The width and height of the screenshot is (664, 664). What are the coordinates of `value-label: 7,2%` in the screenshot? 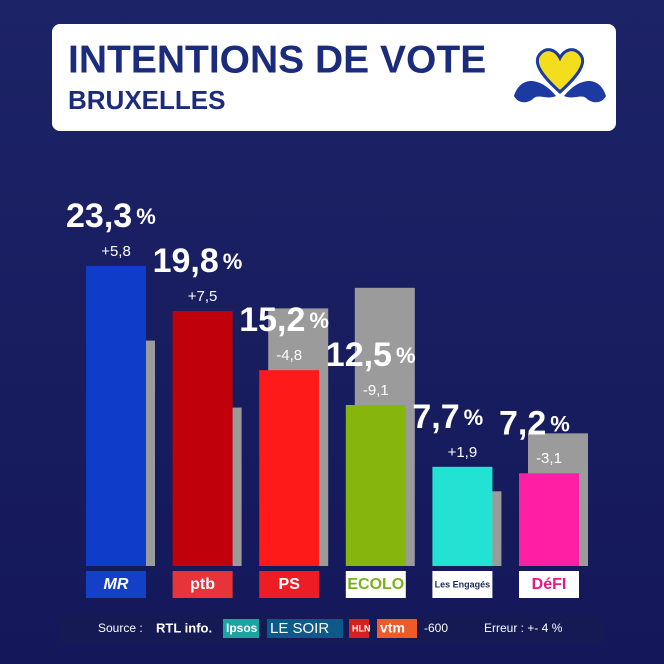 It's located at (534, 423).